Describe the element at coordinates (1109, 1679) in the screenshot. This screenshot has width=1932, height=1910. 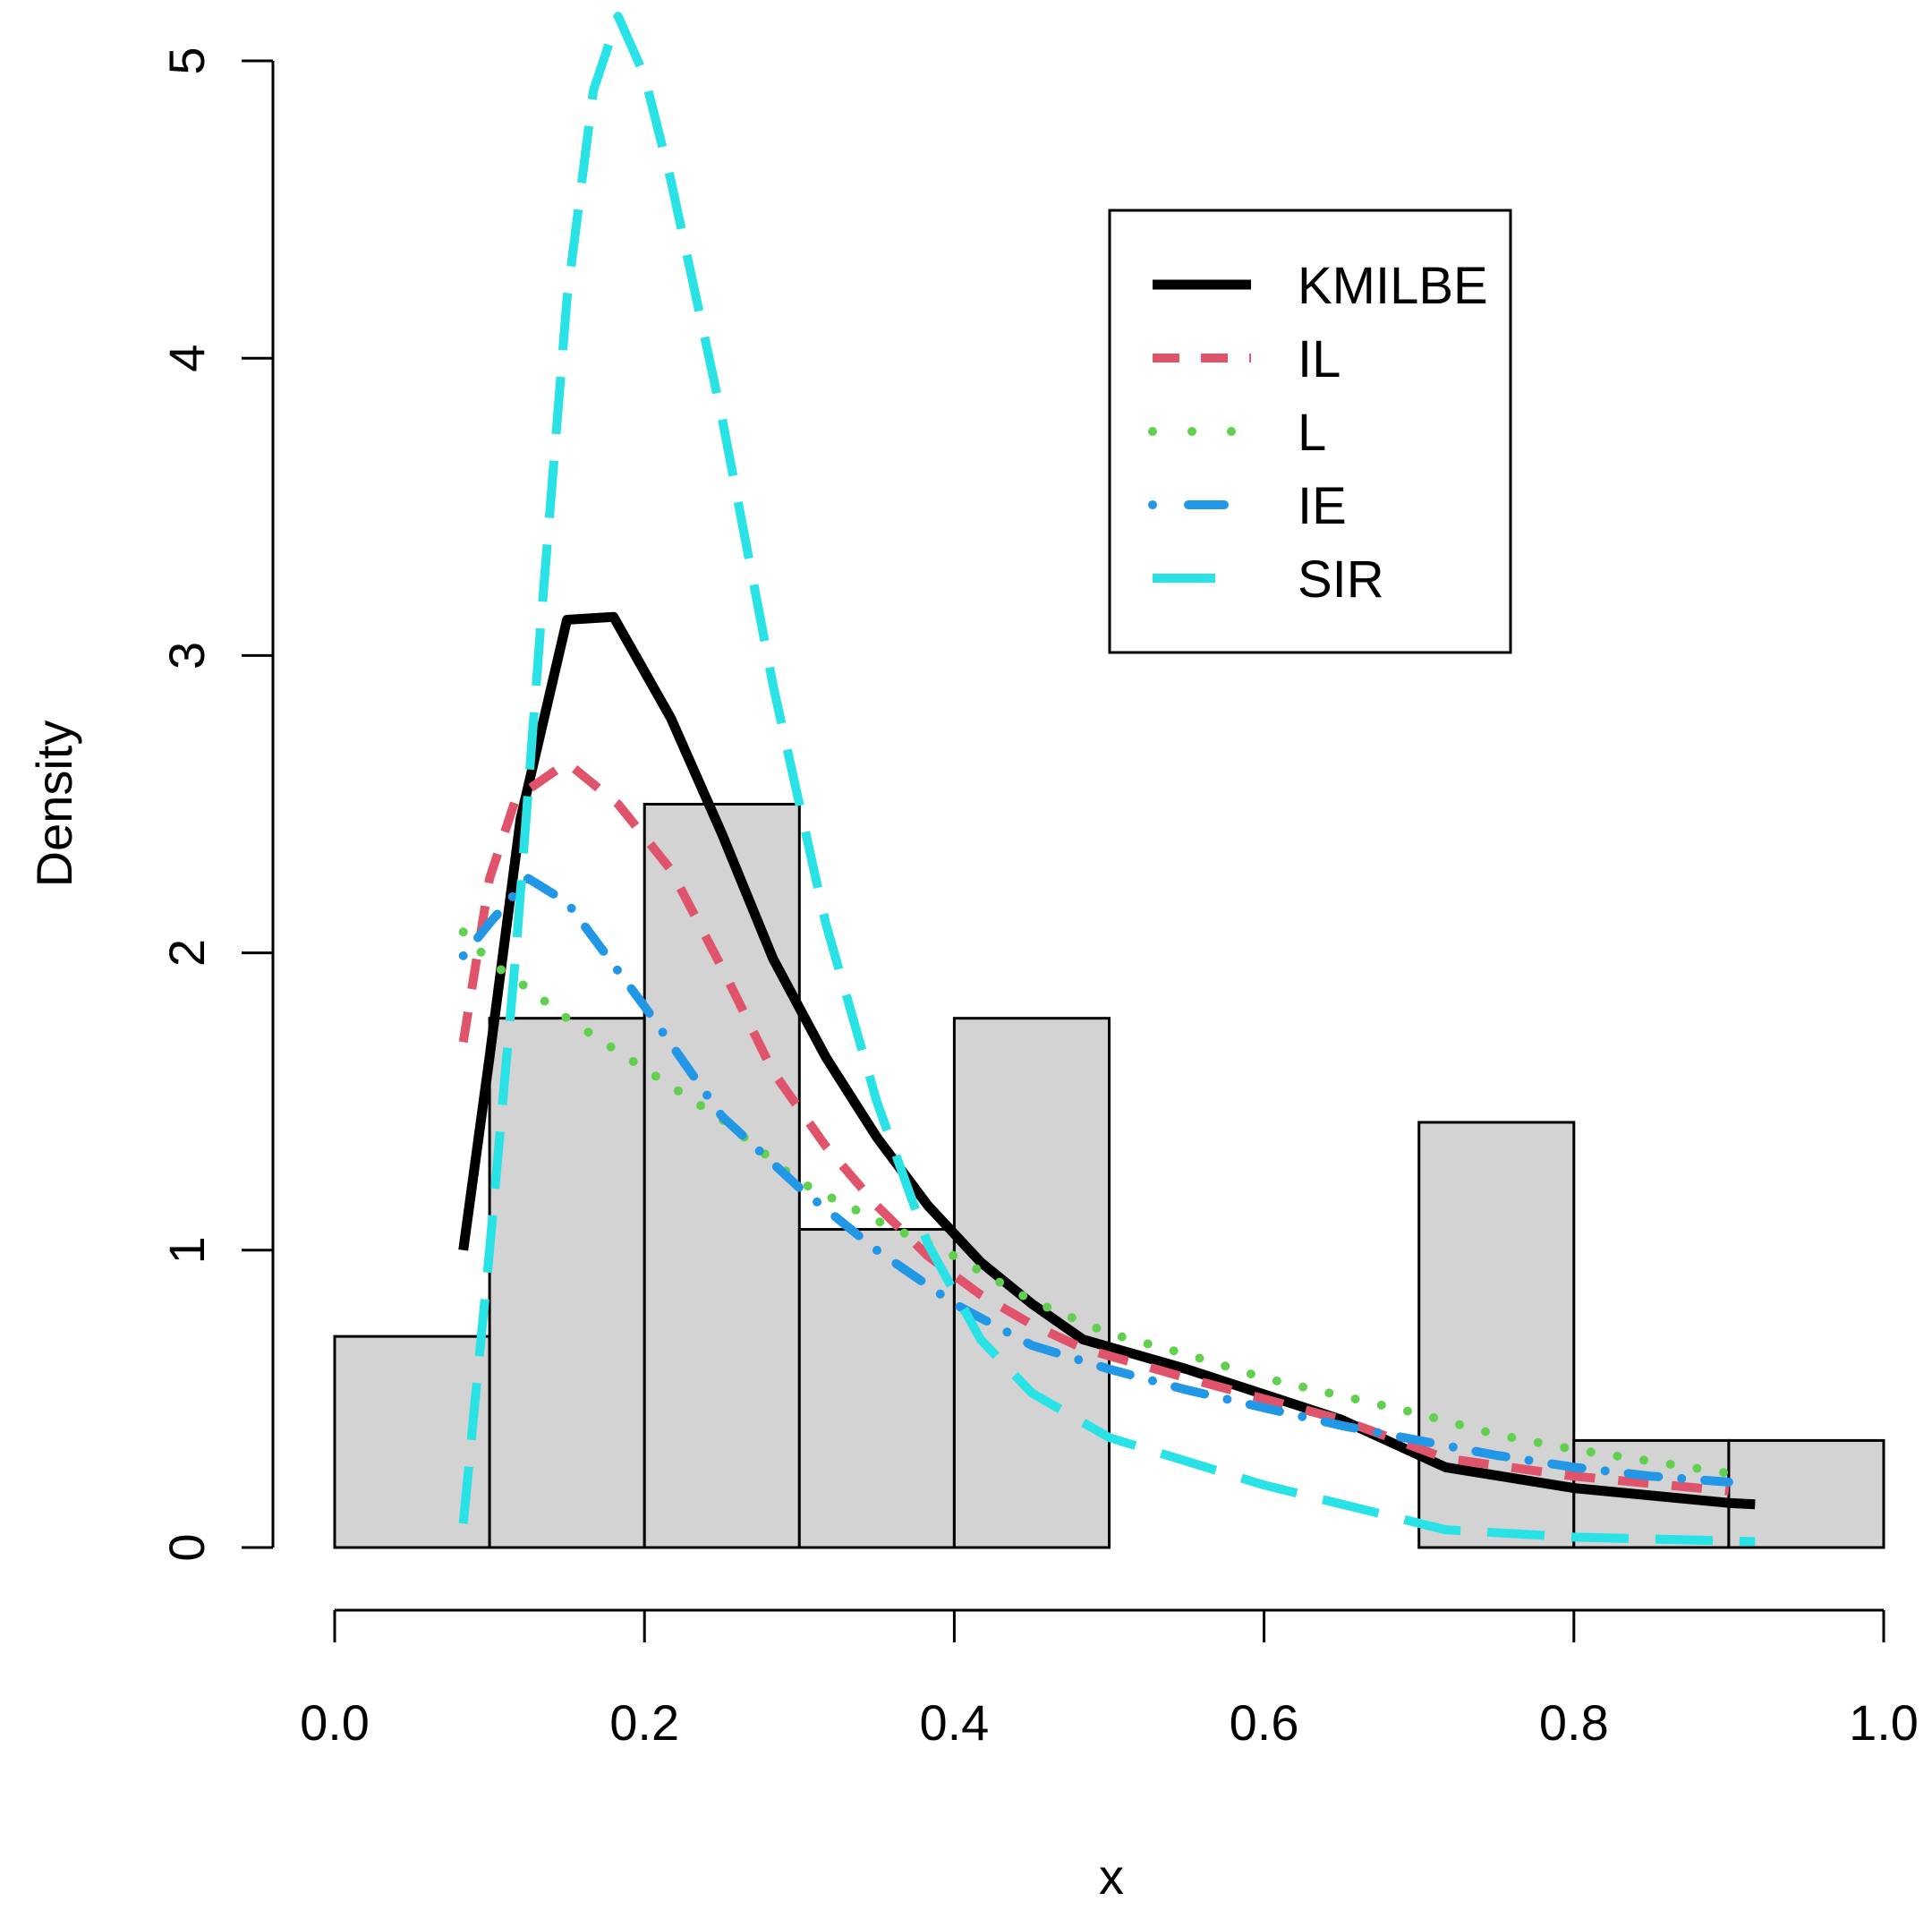
I see `x-axis: 0.0 0.2 0.4 0.6 0.8 1.0` at that location.